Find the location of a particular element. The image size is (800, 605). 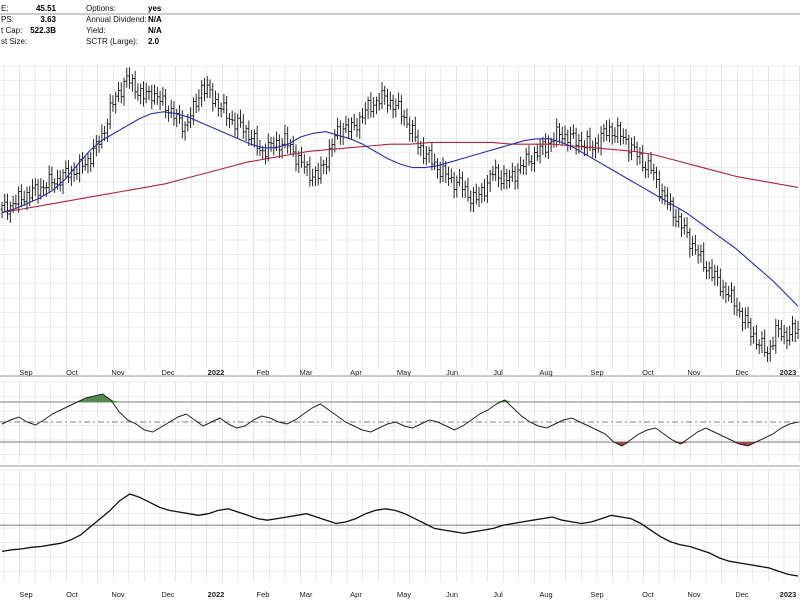

info-value-2: 2.0 is located at coordinates (154, 41).